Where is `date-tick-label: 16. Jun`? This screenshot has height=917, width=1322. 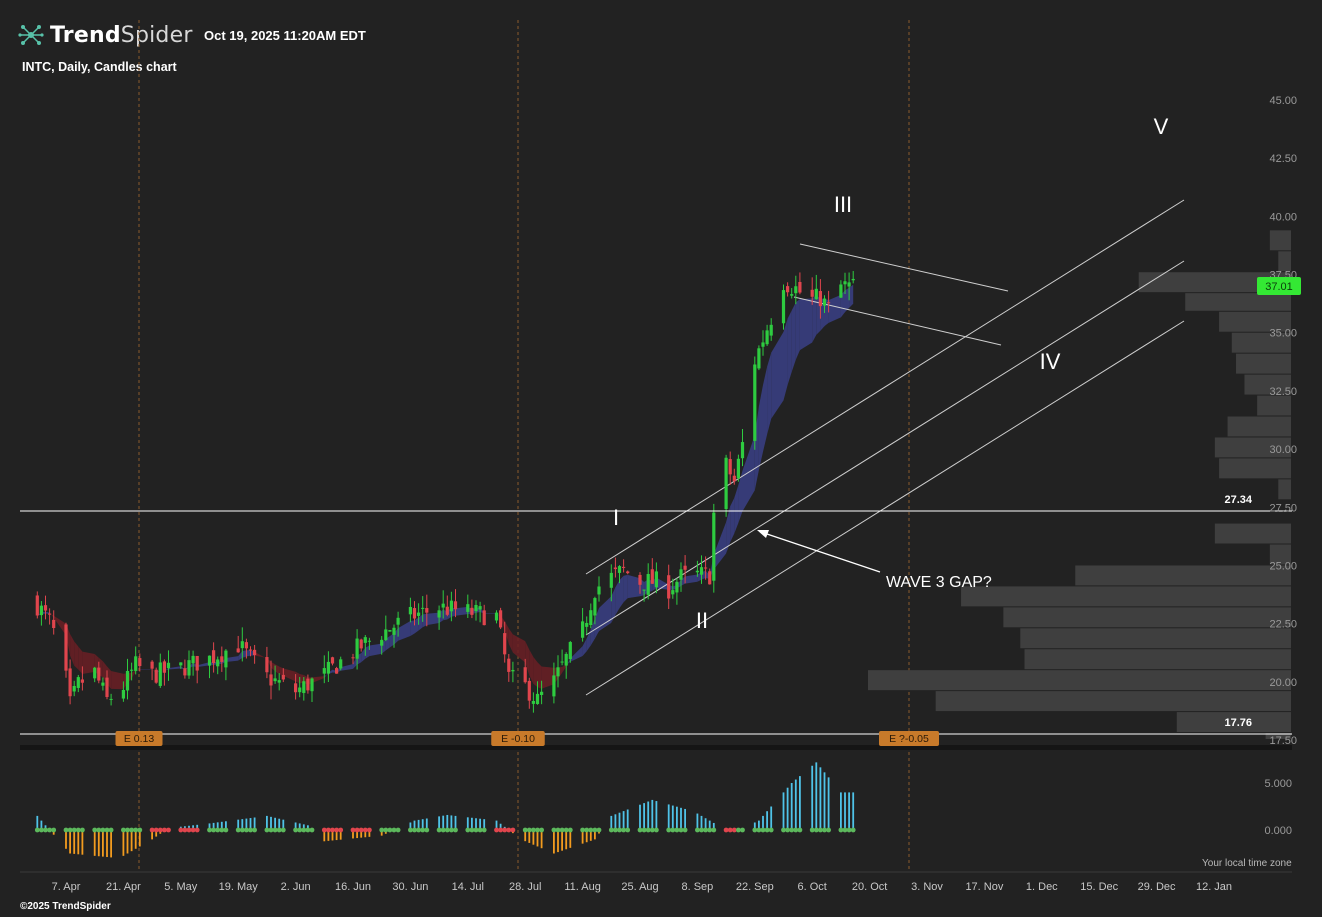
date-tick-label: 16. Jun is located at coordinates (353, 887).